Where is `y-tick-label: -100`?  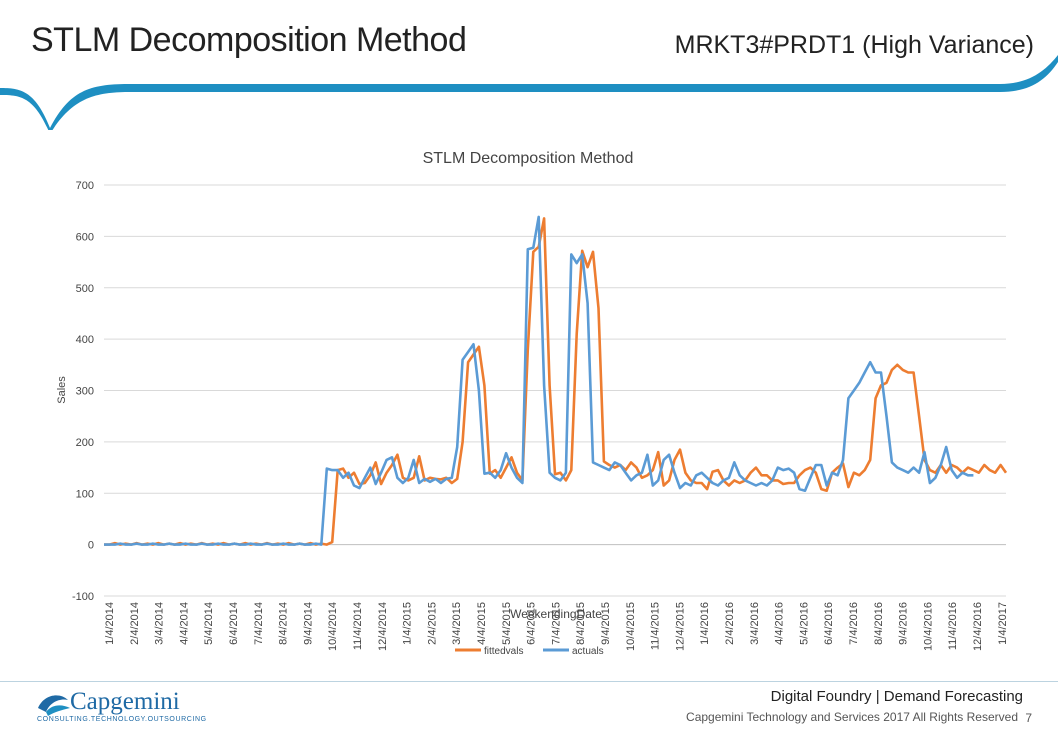 y-tick-label: -100 is located at coordinates (83, 597).